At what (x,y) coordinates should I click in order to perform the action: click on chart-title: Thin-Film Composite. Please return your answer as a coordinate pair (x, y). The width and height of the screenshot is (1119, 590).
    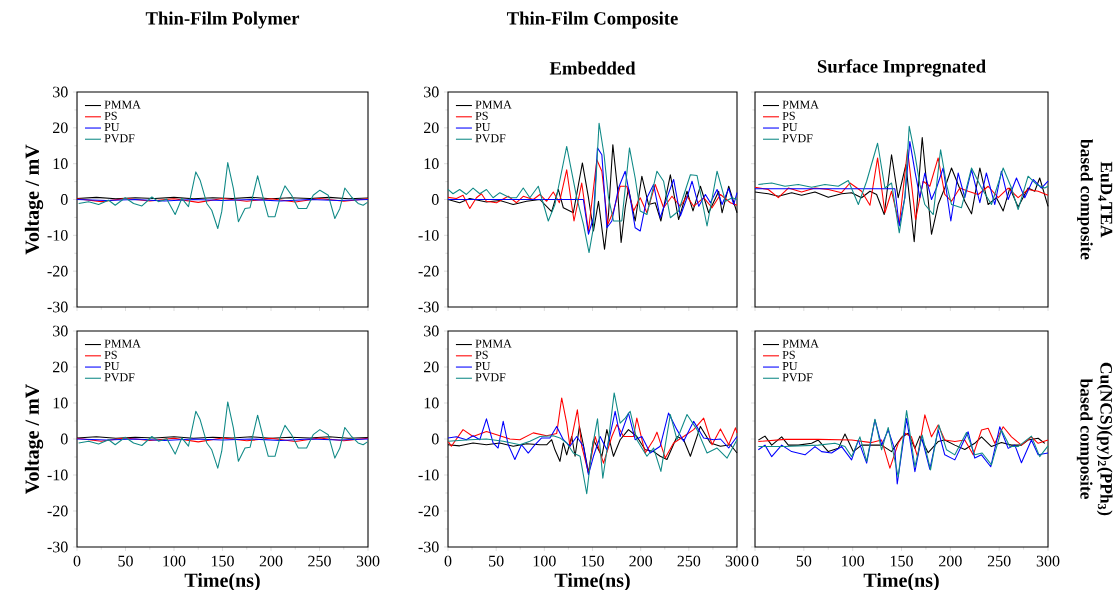
    Looking at the image, I should click on (592, 20).